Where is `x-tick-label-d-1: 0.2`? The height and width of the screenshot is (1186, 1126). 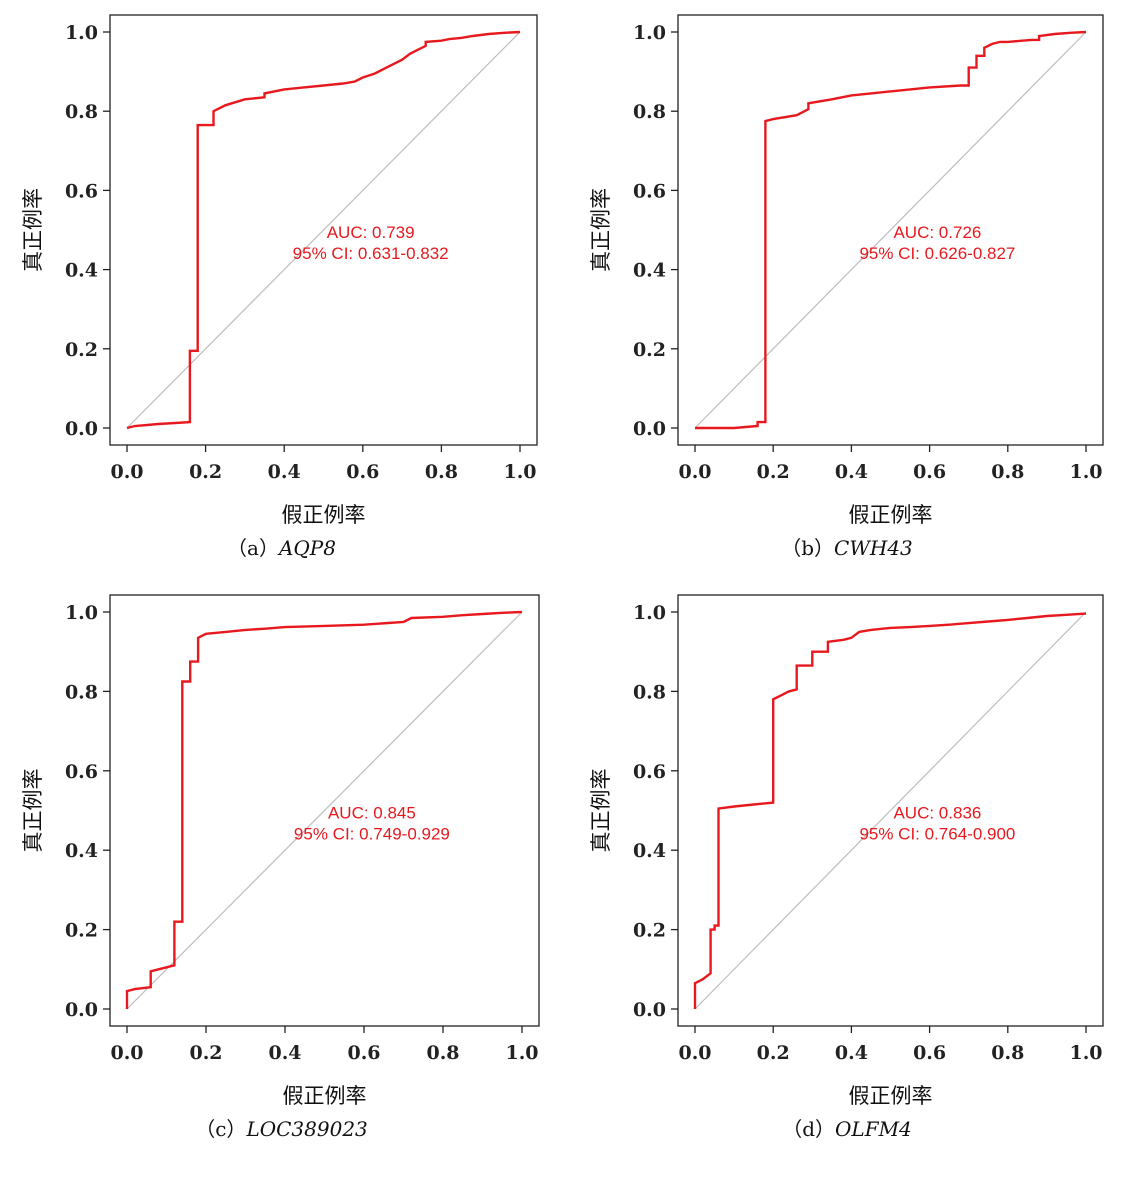
x-tick-label-d-1: 0.2 is located at coordinates (773, 1053).